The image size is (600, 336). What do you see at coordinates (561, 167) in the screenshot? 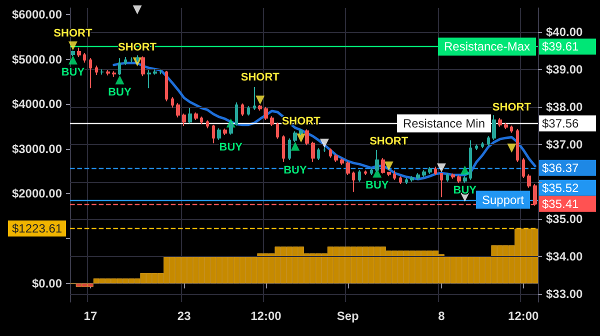
I see `text: $36.37` at bounding box center [561, 167].